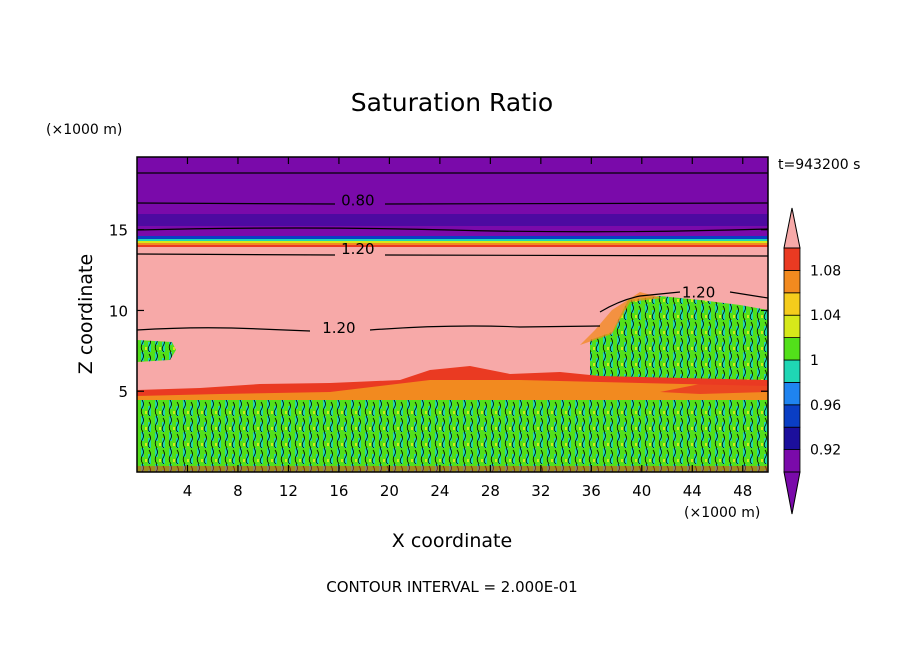 The width and height of the screenshot is (904, 658). Describe the element at coordinates (451, 587) in the screenshot. I see `contour-interval-note: CONTOUR INTERVAL = 2.000E-01` at that location.